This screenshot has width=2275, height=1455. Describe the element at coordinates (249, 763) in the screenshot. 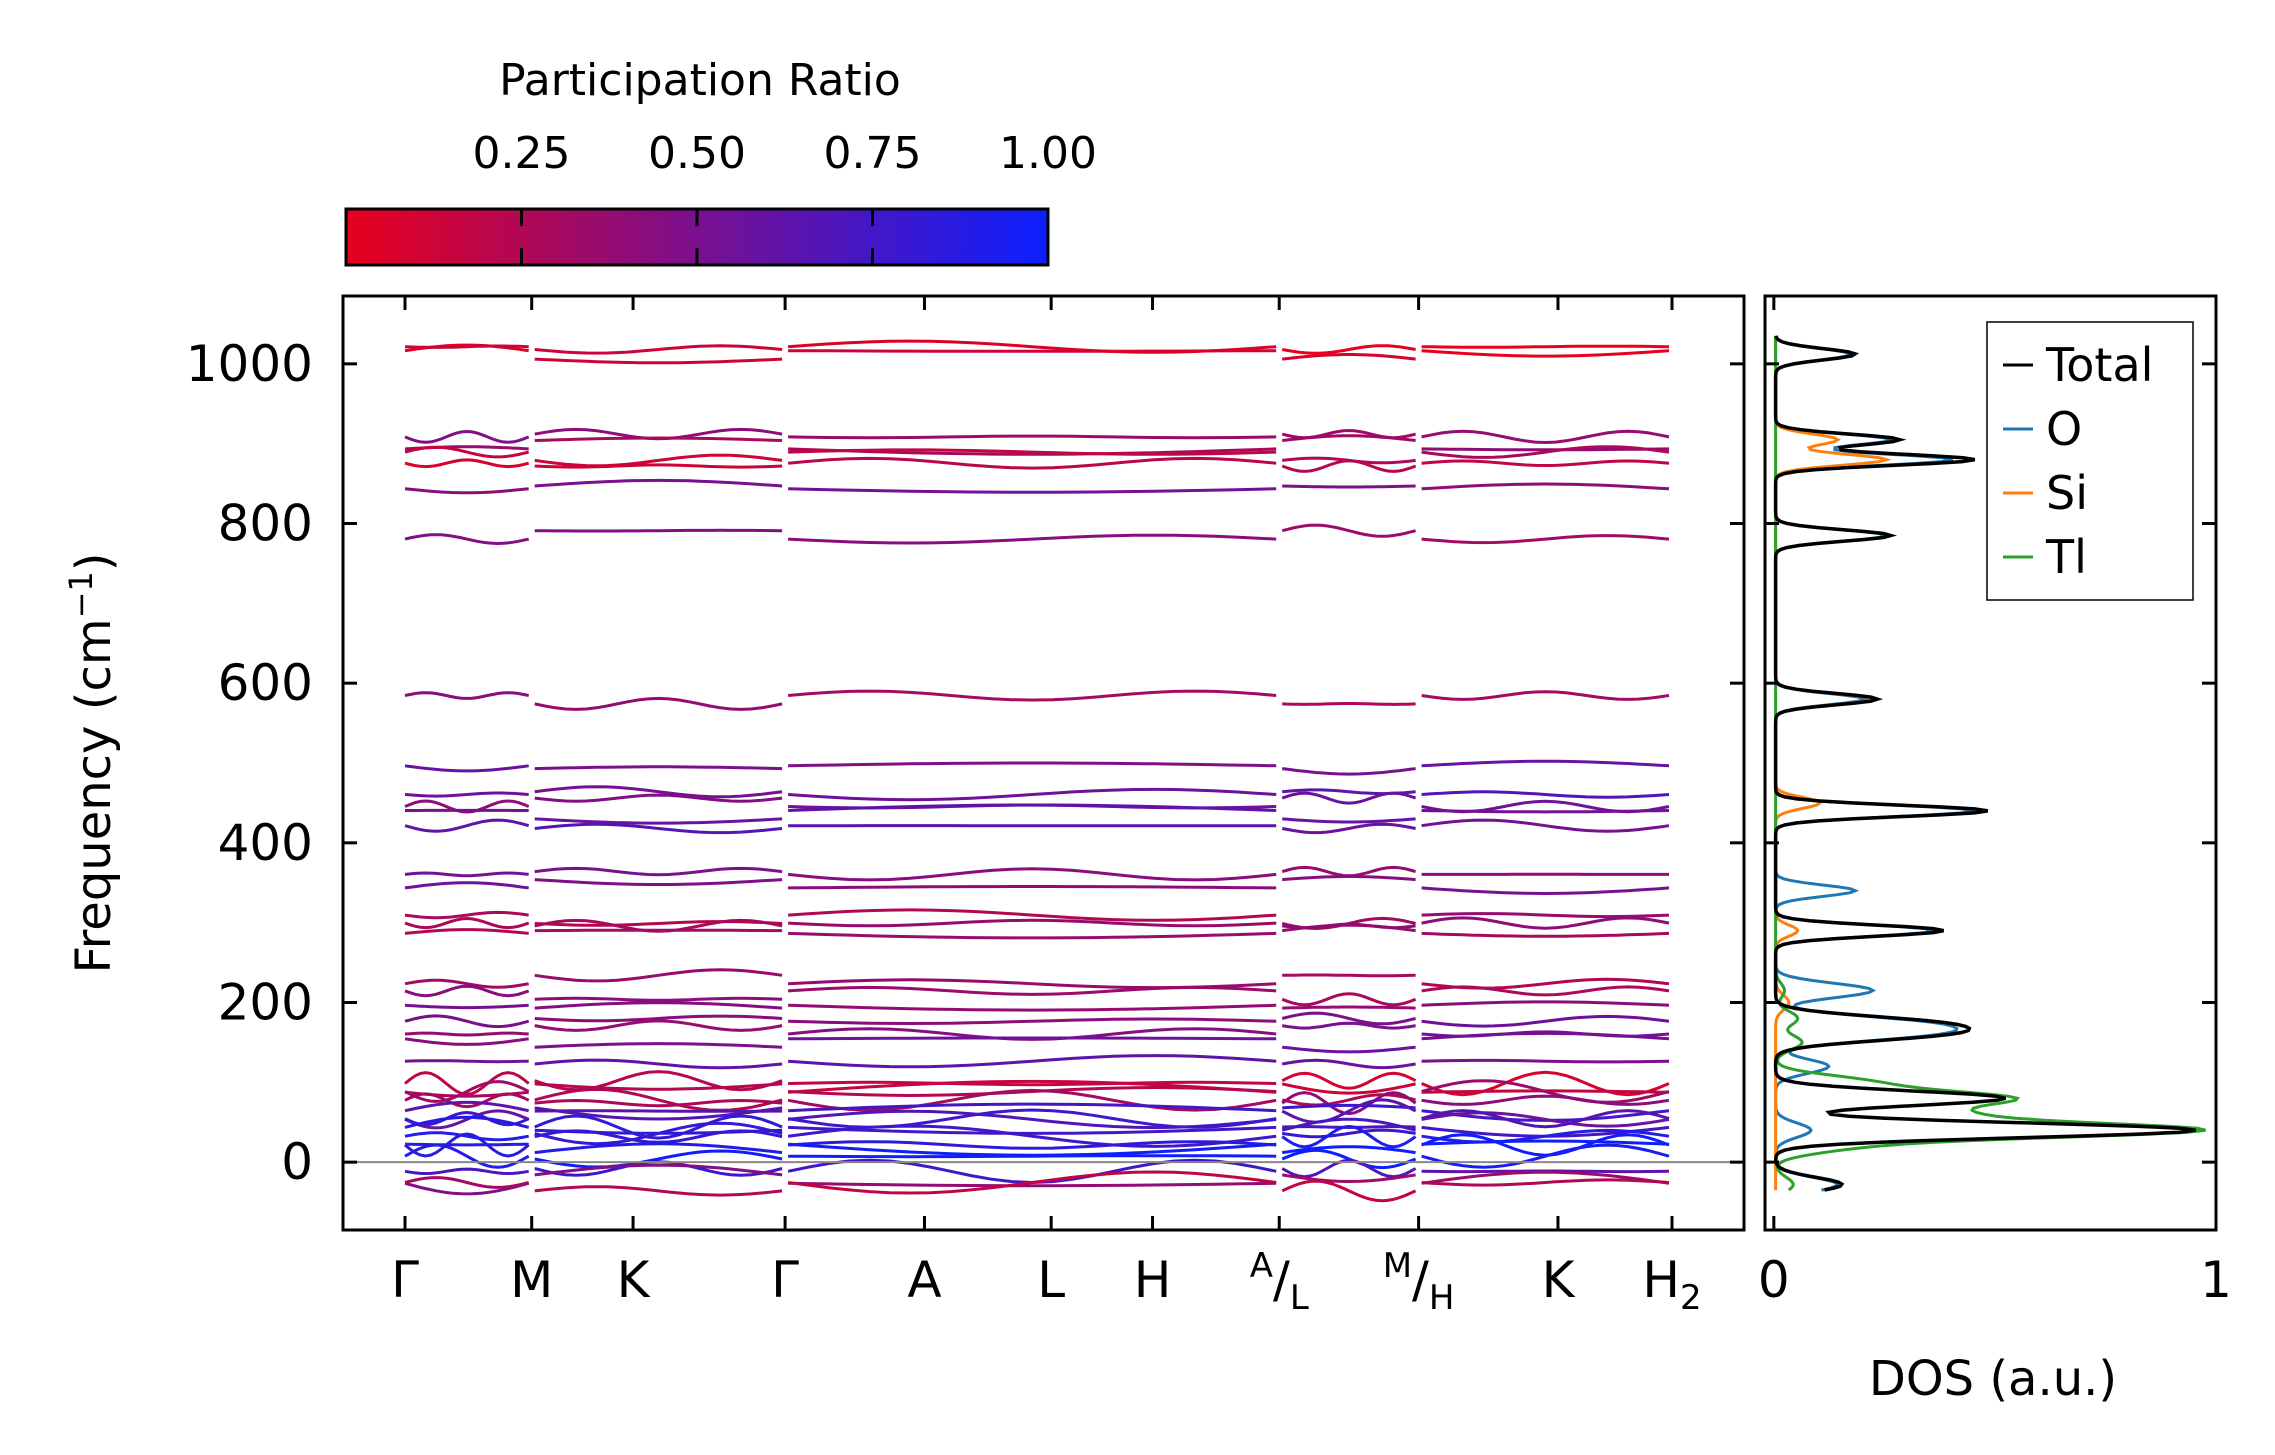

I see `y-tick-labels: 0 200 400 600 800 1000` at that location.